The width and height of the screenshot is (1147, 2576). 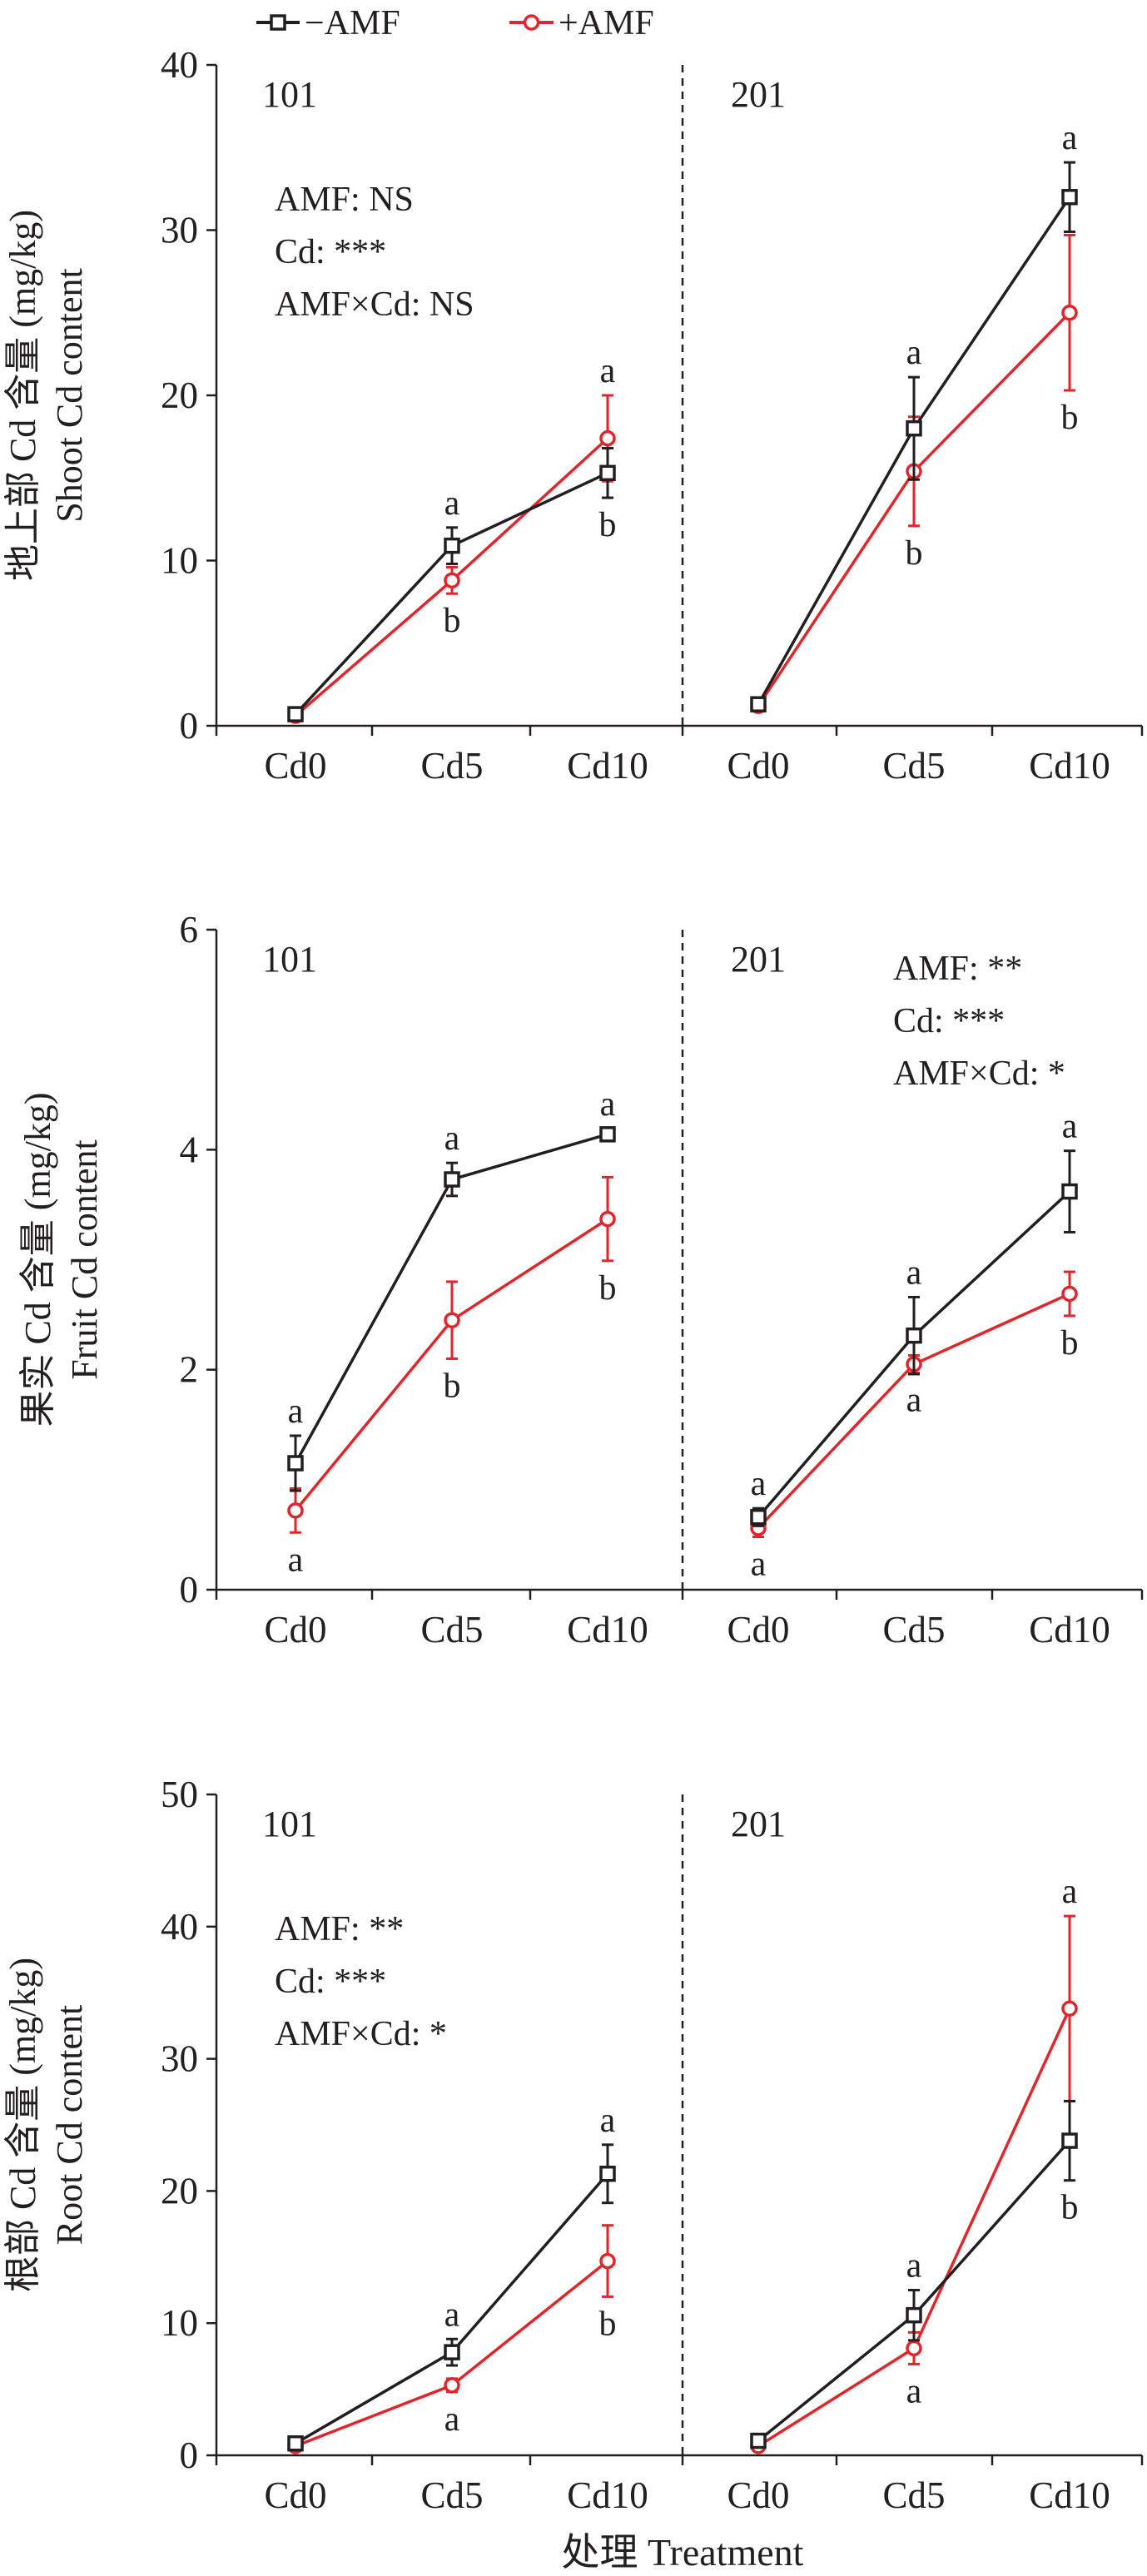 What do you see at coordinates (918, 2160) in the screenshot?
I see `group-201: Cd0 Cd5 Cd10 201 a a a b` at bounding box center [918, 2160].